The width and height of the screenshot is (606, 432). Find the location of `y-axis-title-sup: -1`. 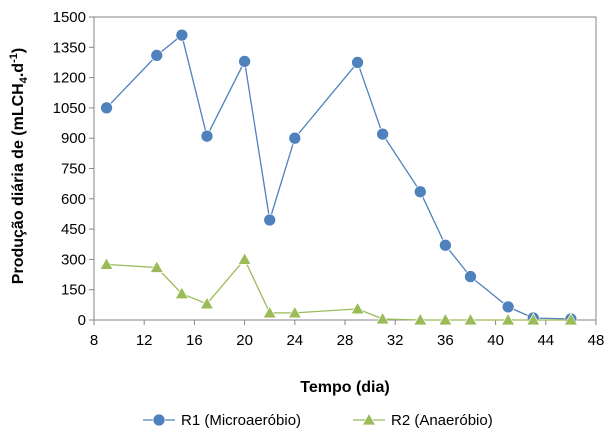

y-axis-title-sup: -1 is located at coordinates (14, 58).